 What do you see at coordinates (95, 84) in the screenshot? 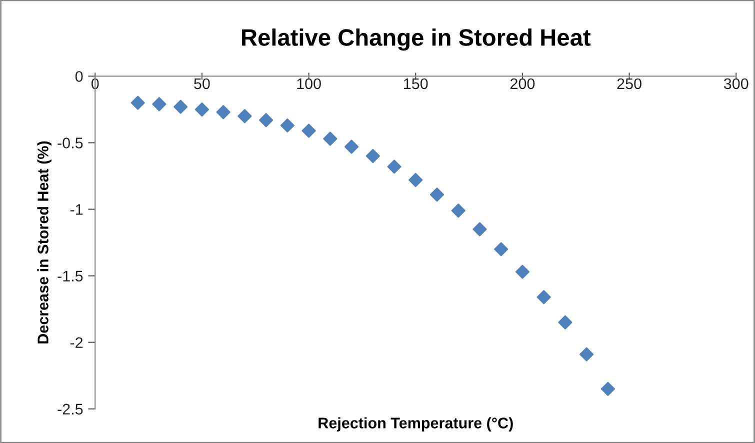
I see `x-tick-label: 0` at bounding box center [95, 84].